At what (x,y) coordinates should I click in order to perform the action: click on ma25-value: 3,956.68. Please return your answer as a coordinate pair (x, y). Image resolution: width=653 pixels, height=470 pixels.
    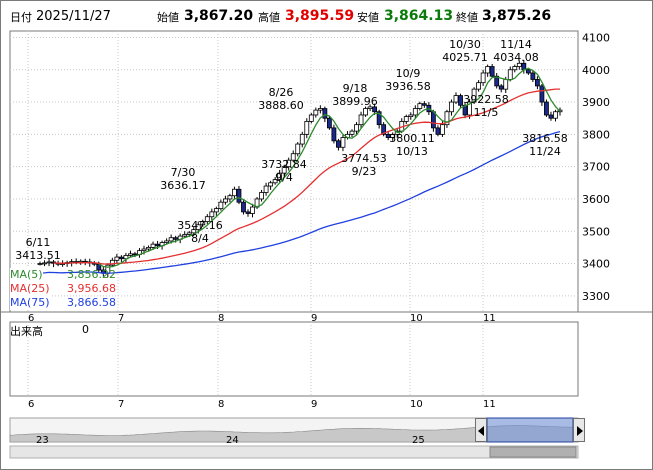
    Looking at the image, I should click on (91, 288).